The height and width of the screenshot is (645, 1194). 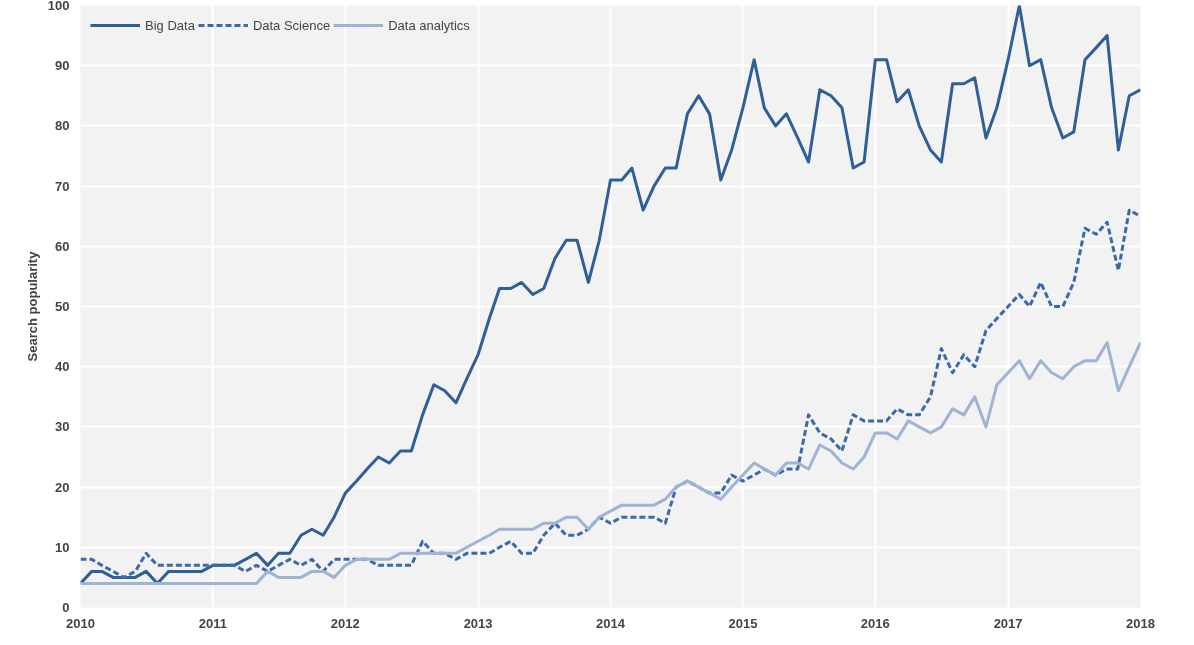 I want to click on x-tick-label: 2016, so click(x=875, y=623).